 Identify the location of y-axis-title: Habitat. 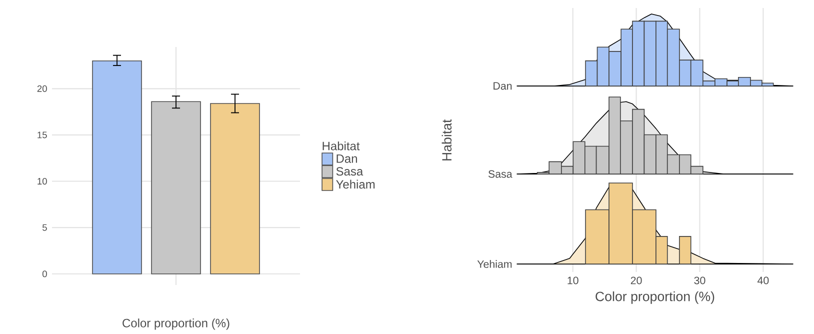
(447, 139).